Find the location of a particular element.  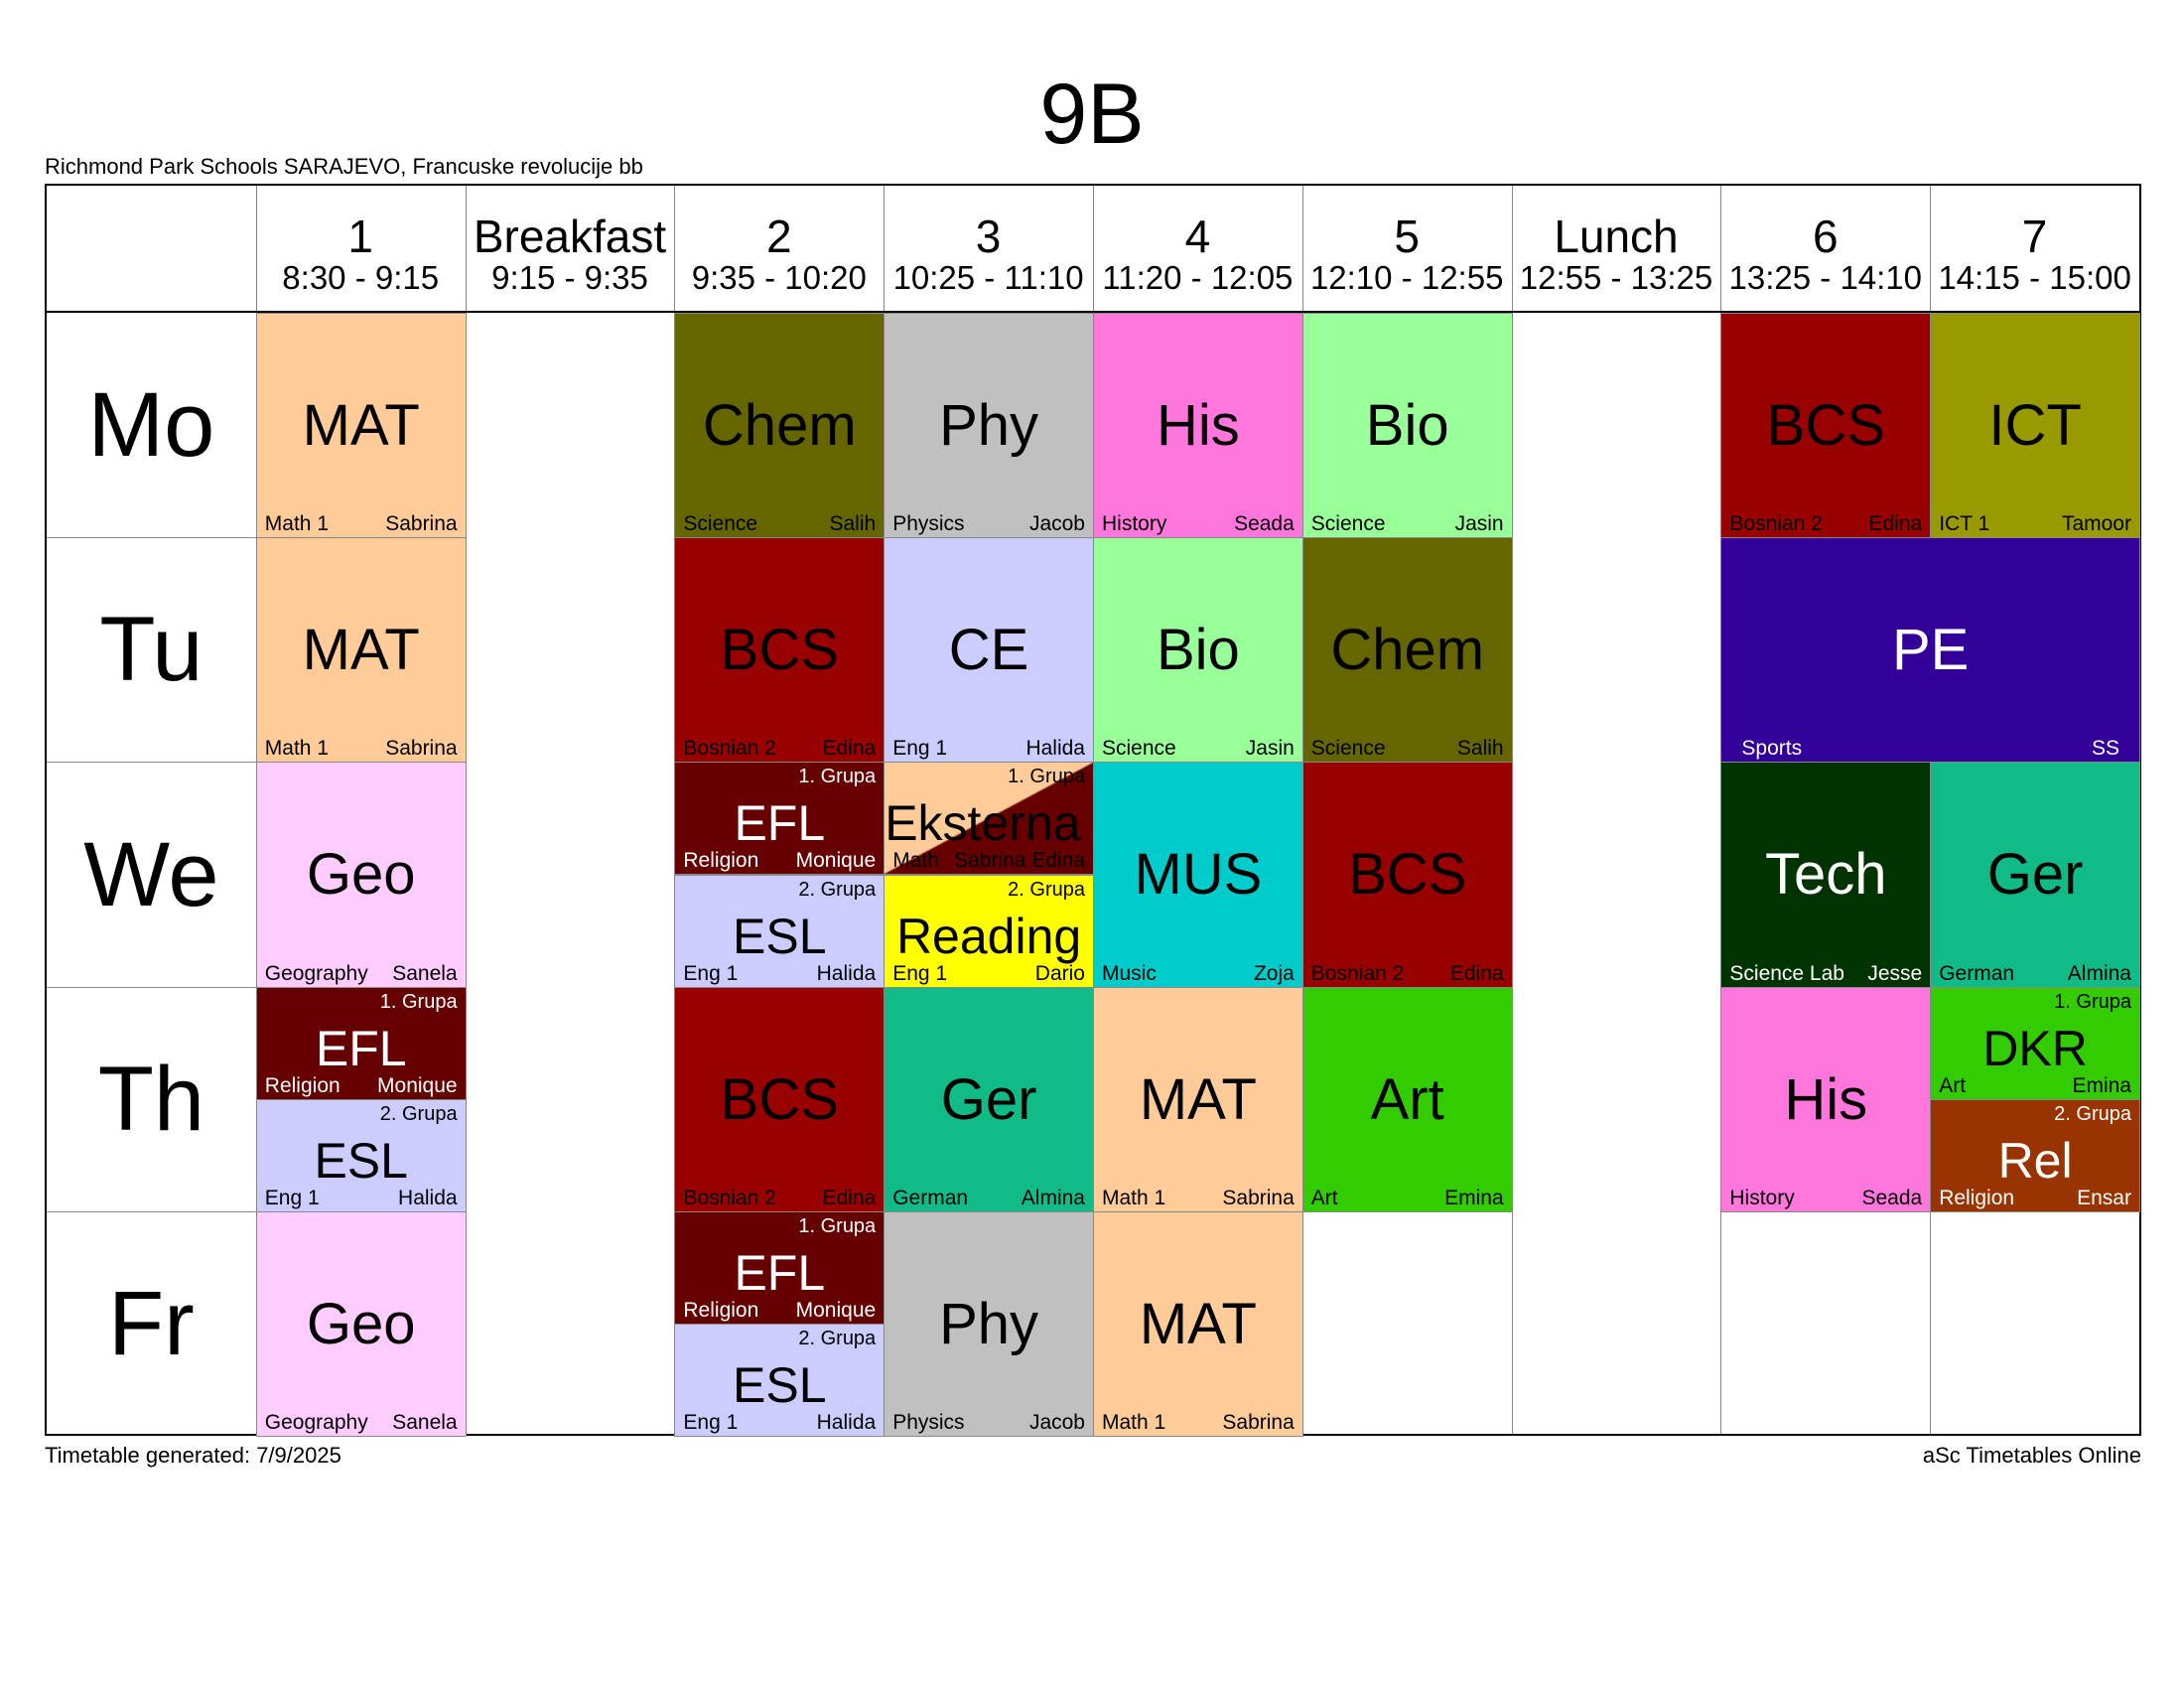

day-label: Fr is located at coordinates (151, 1323).